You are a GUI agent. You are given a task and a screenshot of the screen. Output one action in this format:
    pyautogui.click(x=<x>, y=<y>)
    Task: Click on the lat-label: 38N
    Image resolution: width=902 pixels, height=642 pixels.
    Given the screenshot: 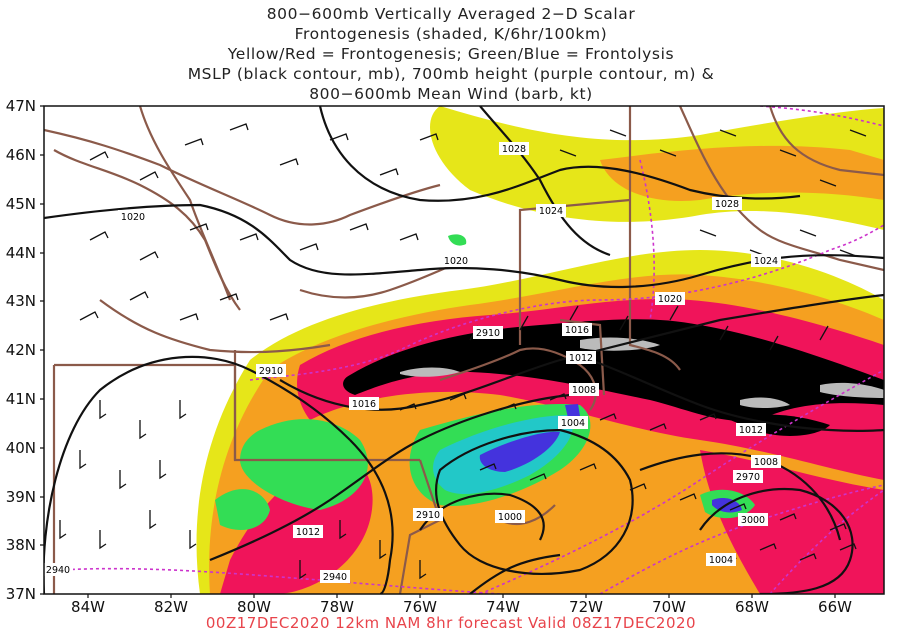 What is the action you would take?
    pyautogui.click(x=21, y=545)
    